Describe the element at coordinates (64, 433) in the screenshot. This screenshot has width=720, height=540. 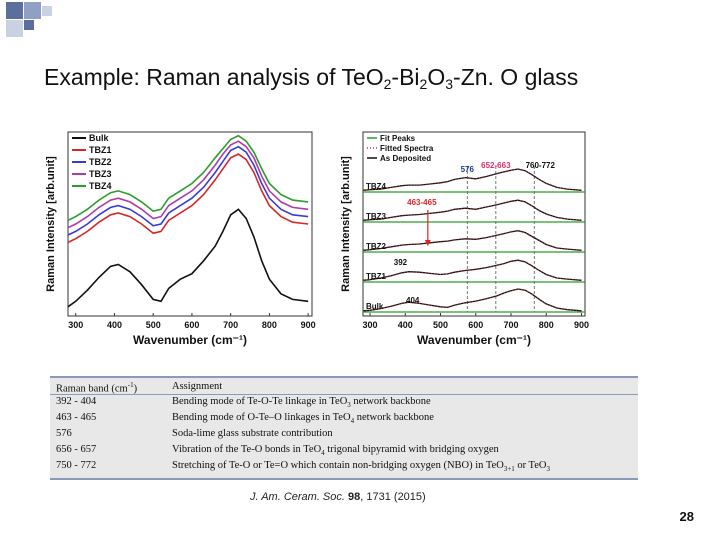
I see `table-cell-band: 576` at that location.